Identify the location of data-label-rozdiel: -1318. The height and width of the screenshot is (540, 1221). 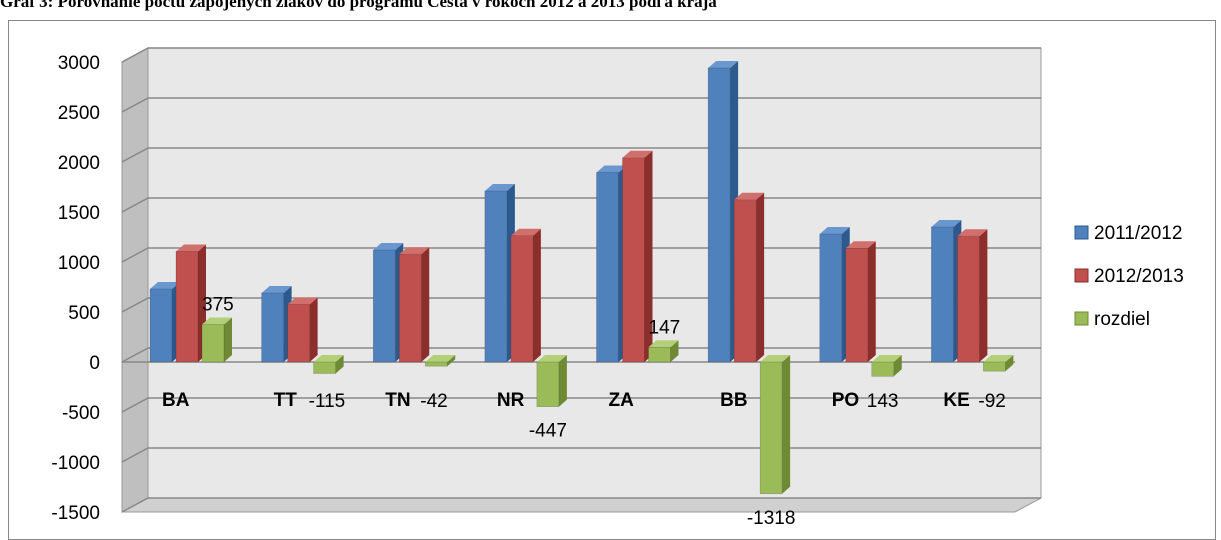
(771, 518).